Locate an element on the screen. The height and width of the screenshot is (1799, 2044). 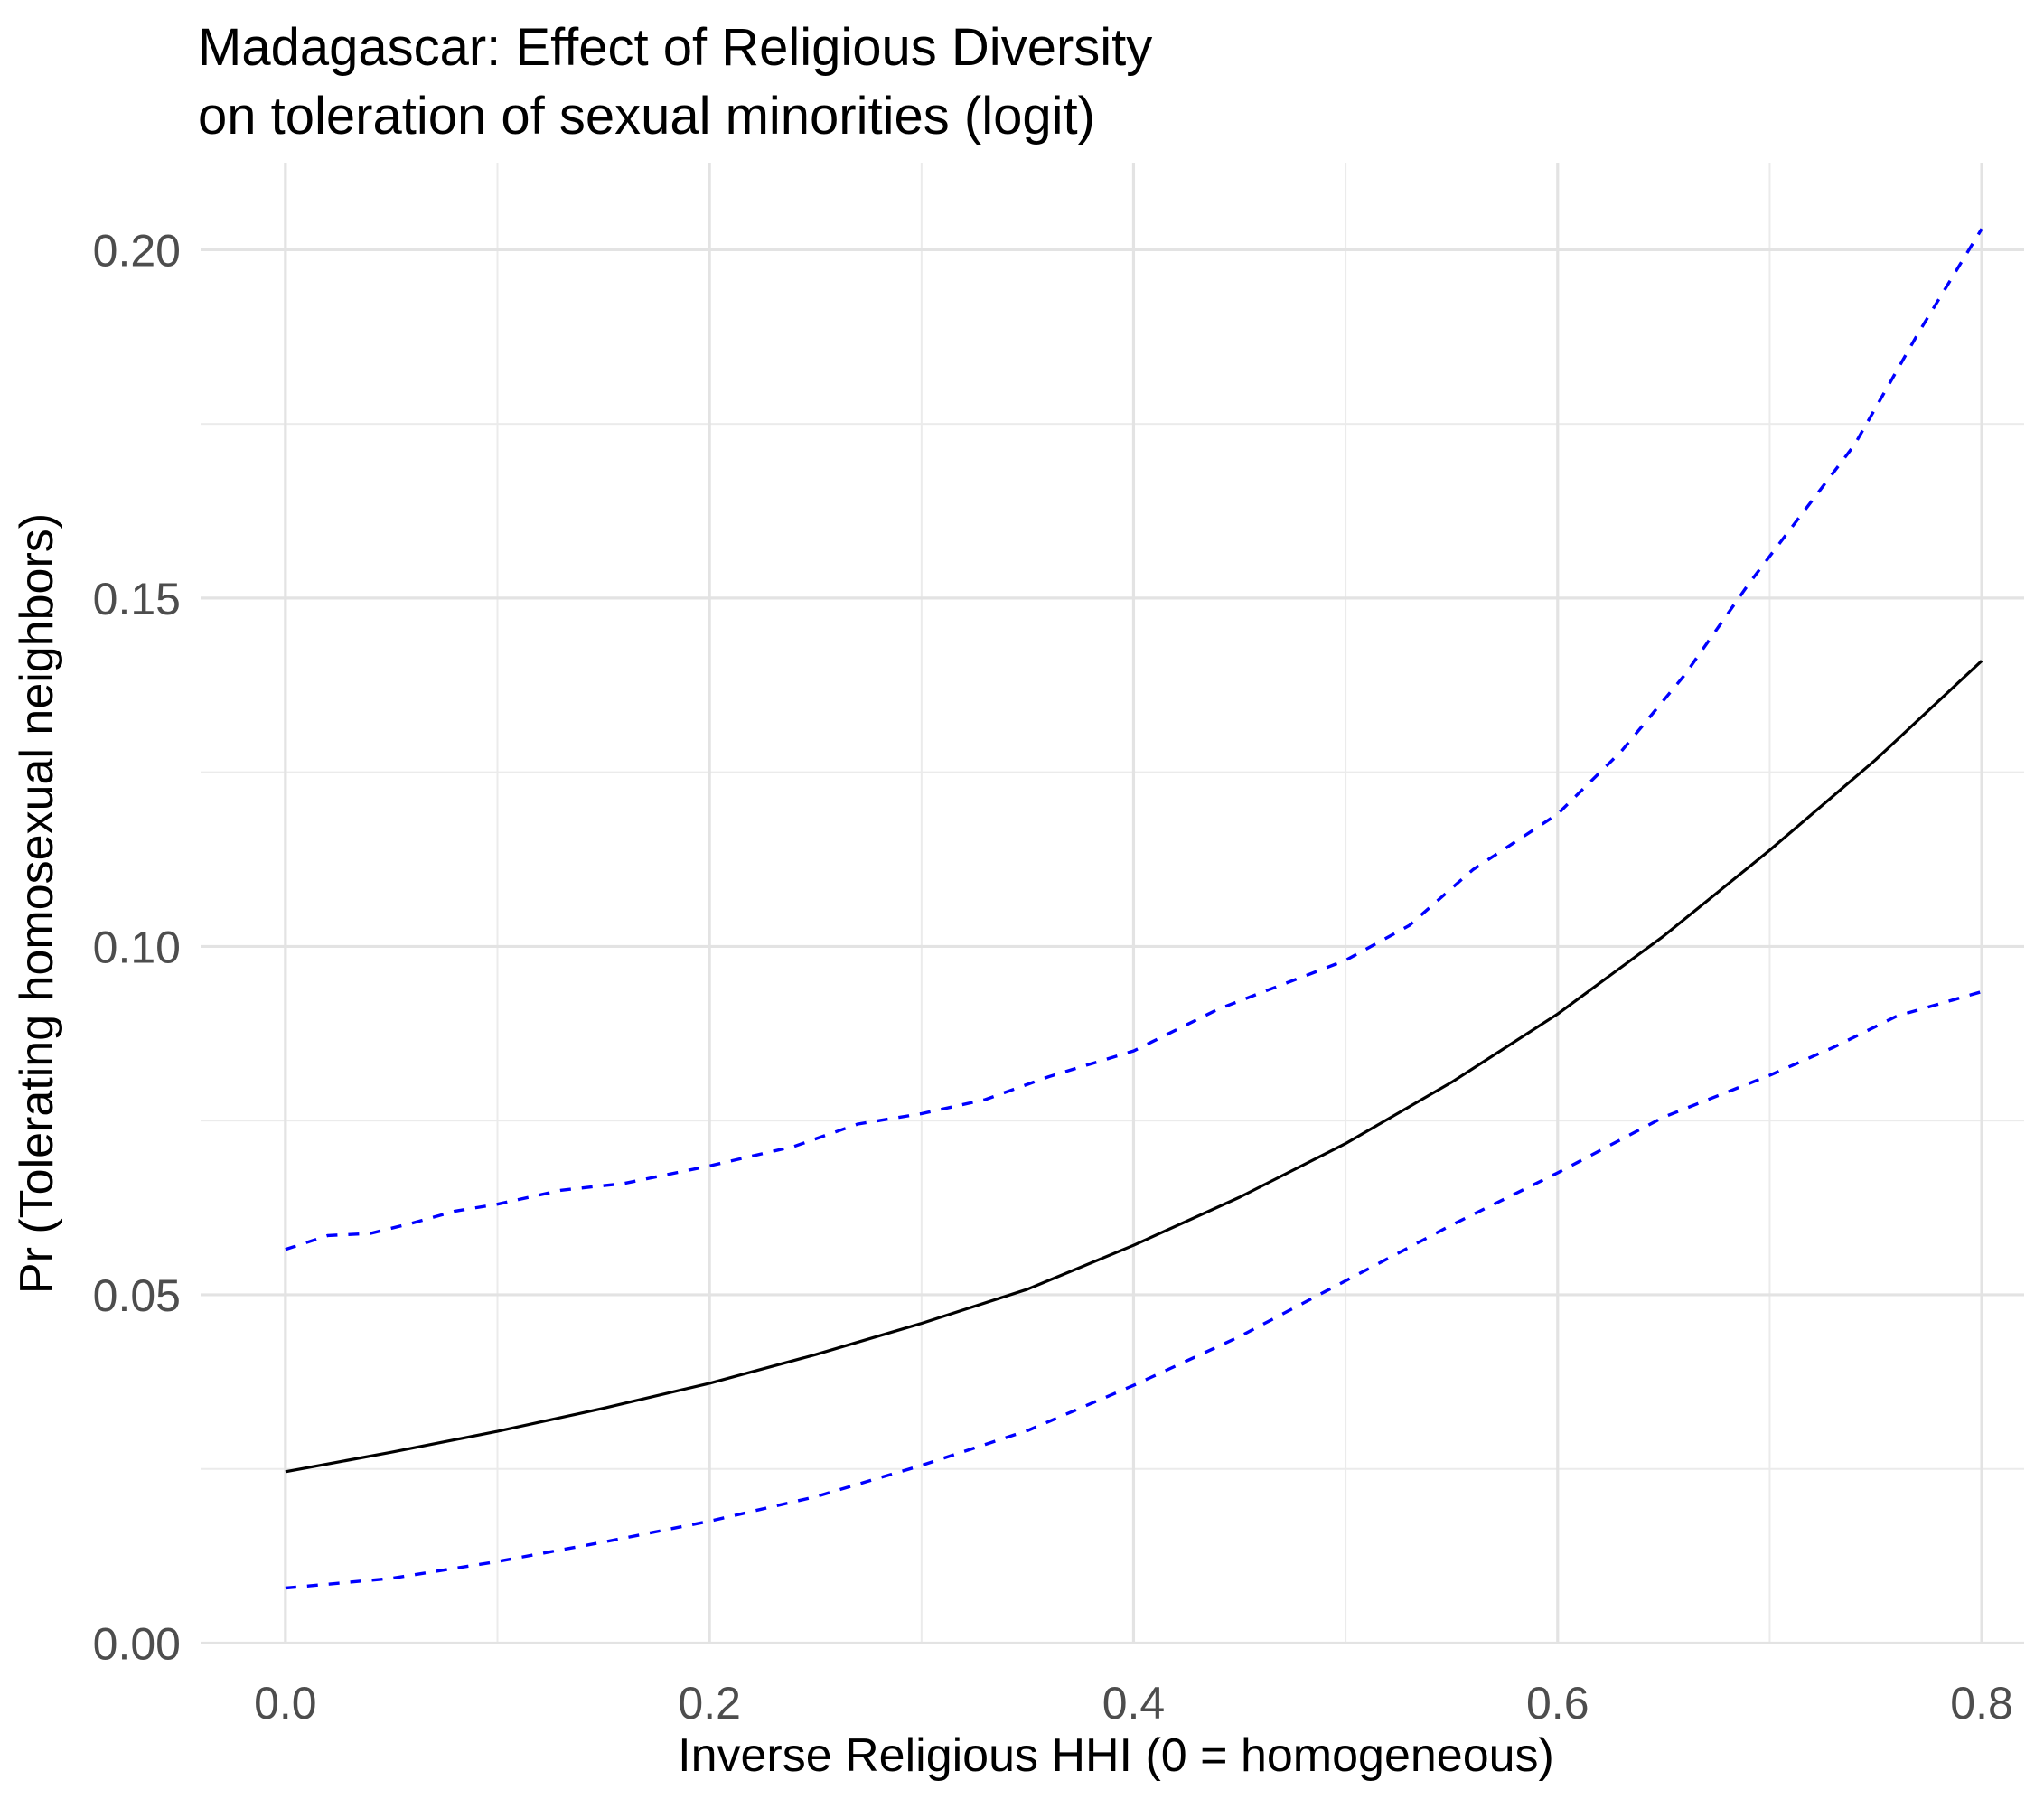
x-axis-ticks: 0.0 0.2 0.4 0.6 0.8 is located at coordinates (1133, 1703).